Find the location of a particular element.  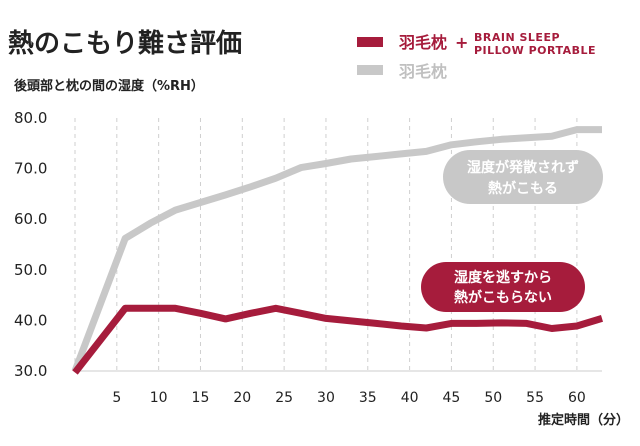

annotation-gray: 湿度が発散されず 熱がこもる is located at coordinates (523, 177).